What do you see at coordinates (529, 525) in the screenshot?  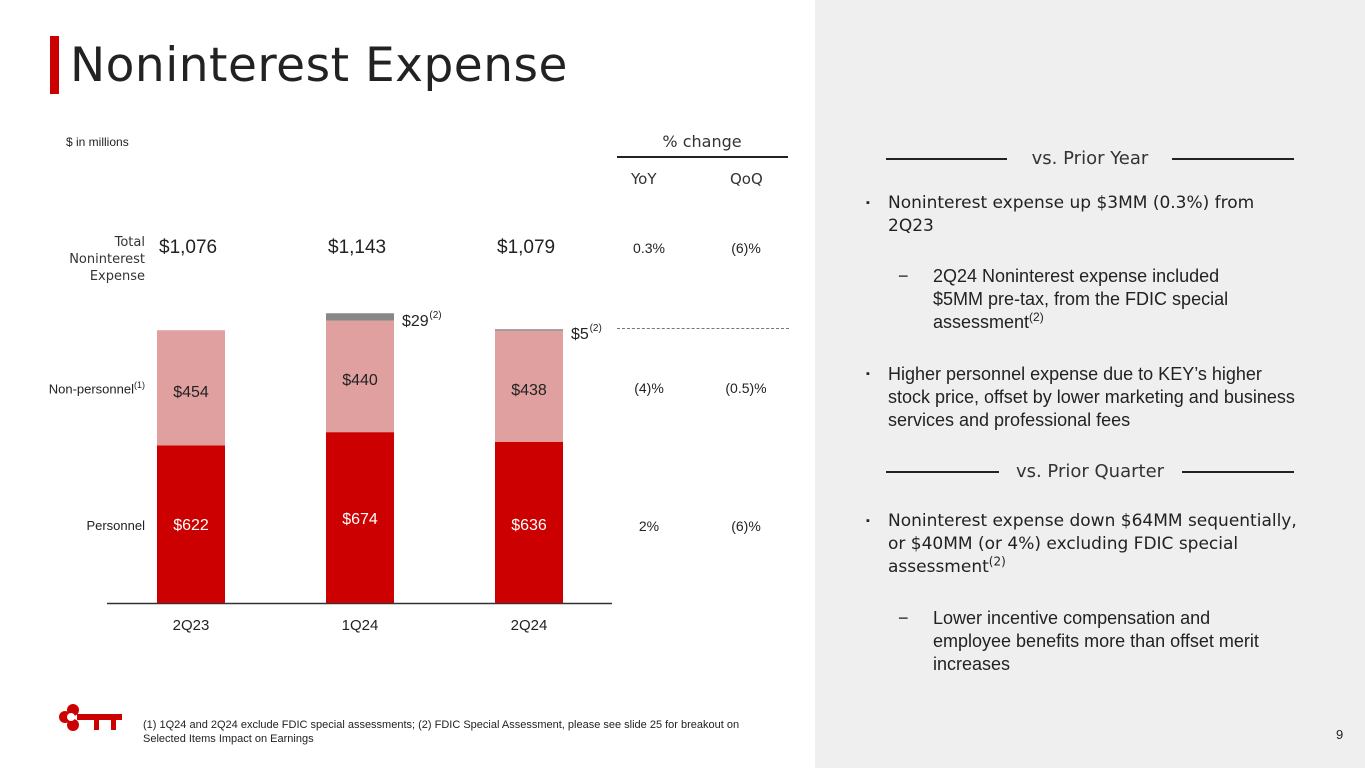 I see `bar-value-personnel-2q24: $636` at bounding box center [529, 525].